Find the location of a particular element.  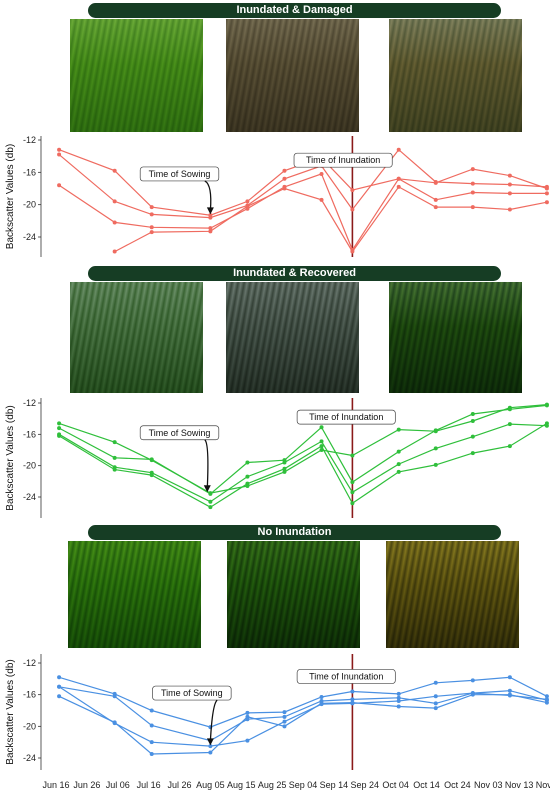

x-tick-label-5: Aug 05 is located at coordinates (210, 785).